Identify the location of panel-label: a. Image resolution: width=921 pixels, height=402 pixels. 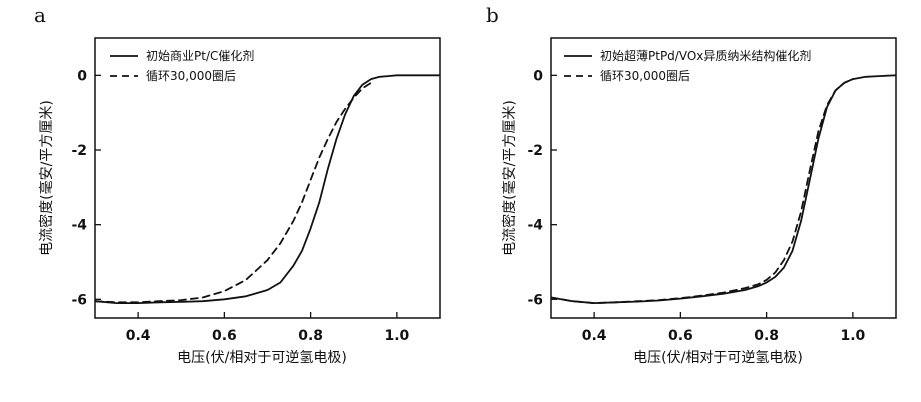
(40, 15).